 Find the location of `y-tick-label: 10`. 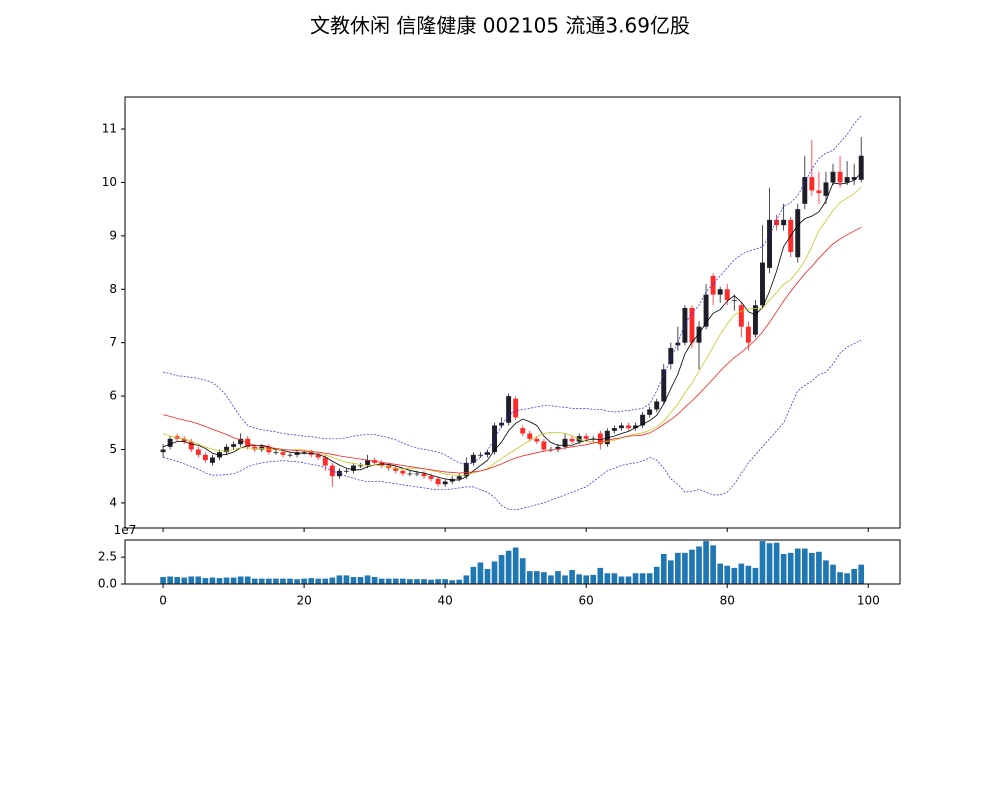

y-tick-label: 10 is located at coordinates (109, 182).